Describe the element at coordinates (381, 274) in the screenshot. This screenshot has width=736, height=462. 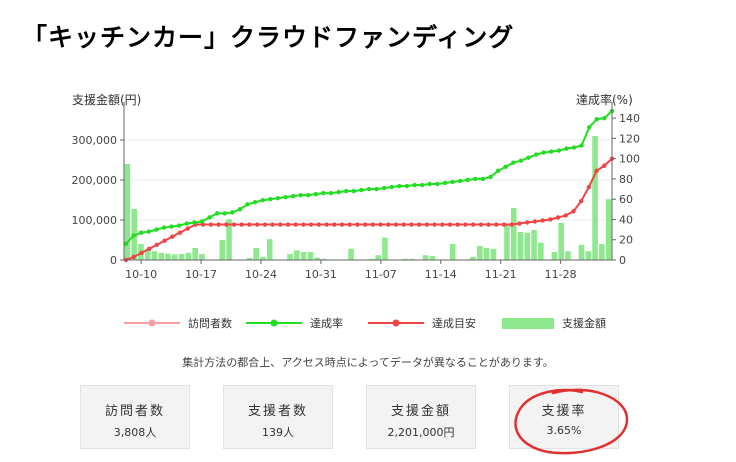
I see `x-tick-label: 11-07` at that location.